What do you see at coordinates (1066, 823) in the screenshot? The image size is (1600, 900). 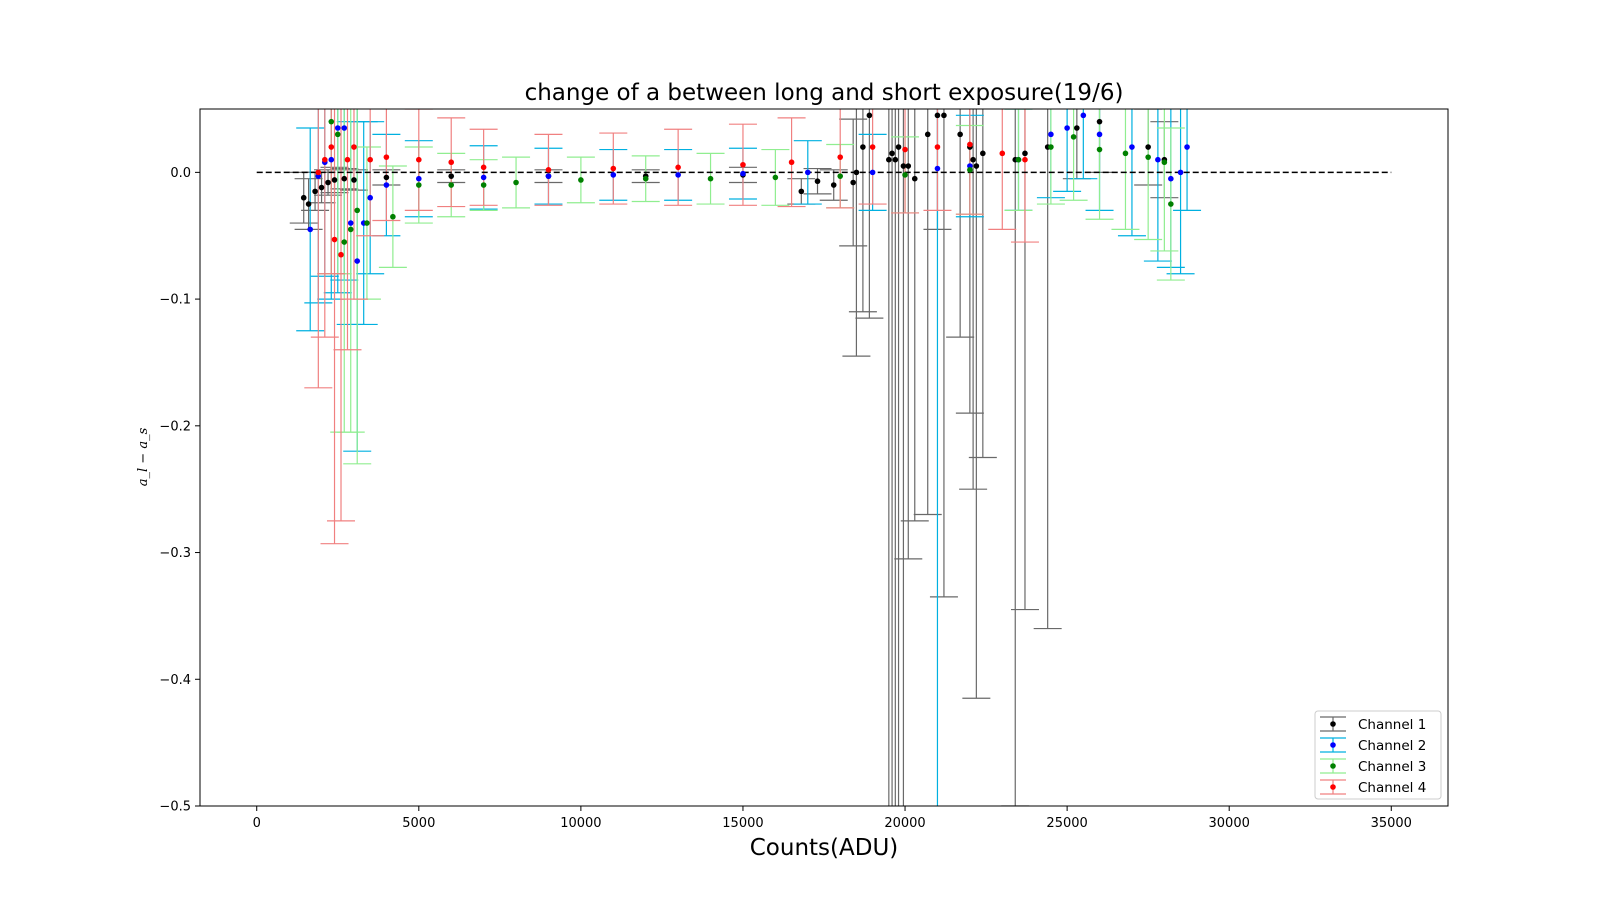 I see `x-tick-label: 25000` at bounding box center [1066, 823].